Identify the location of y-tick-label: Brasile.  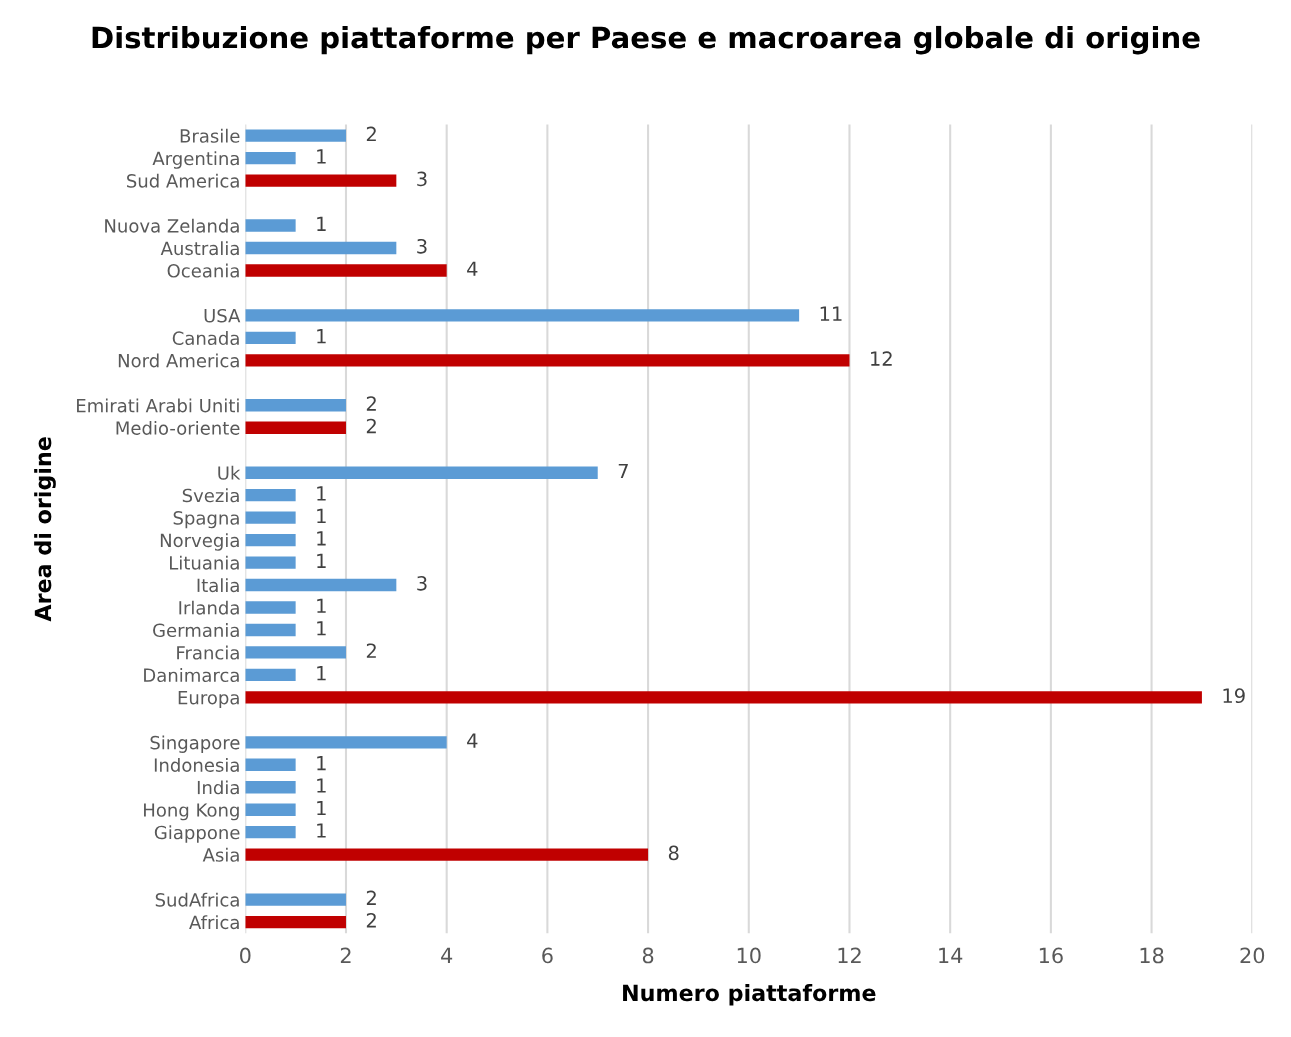
(210, 135).